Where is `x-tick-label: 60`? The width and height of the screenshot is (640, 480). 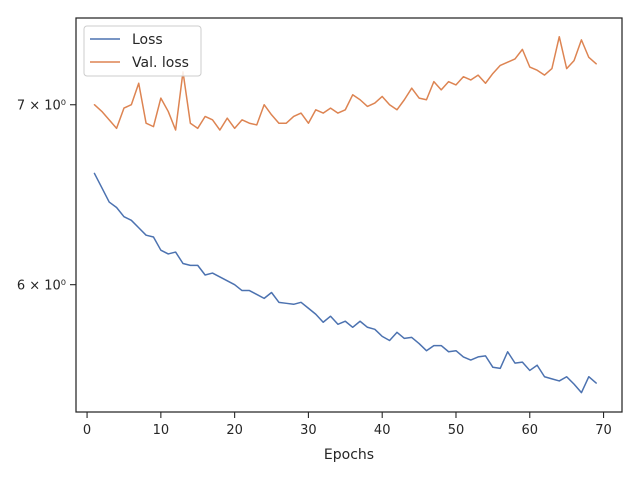 x-tick-label: 60 is located at coordinates (529, 430).